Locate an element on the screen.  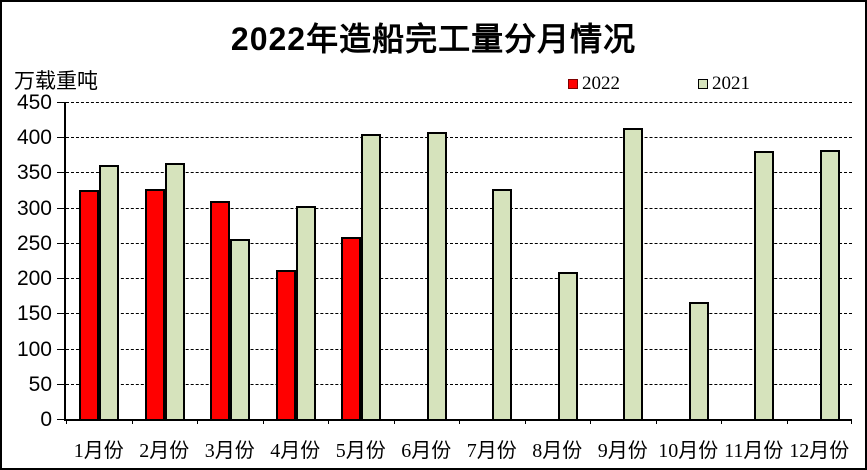
legend-swatch-2022 is located at coordinates (573, 84).